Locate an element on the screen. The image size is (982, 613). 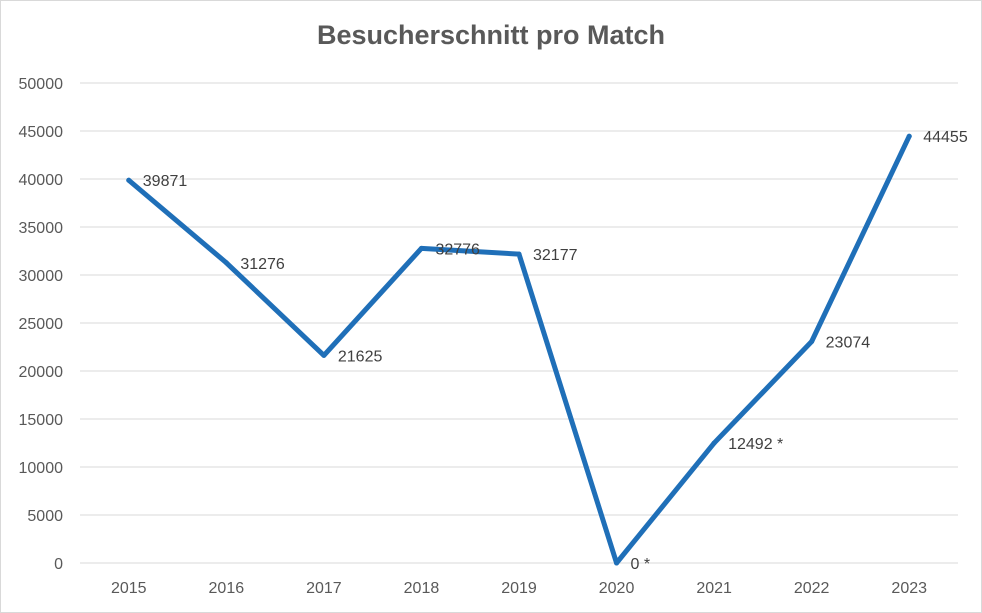
x-tick-label: 2015 is located at coordinates (129, 588).